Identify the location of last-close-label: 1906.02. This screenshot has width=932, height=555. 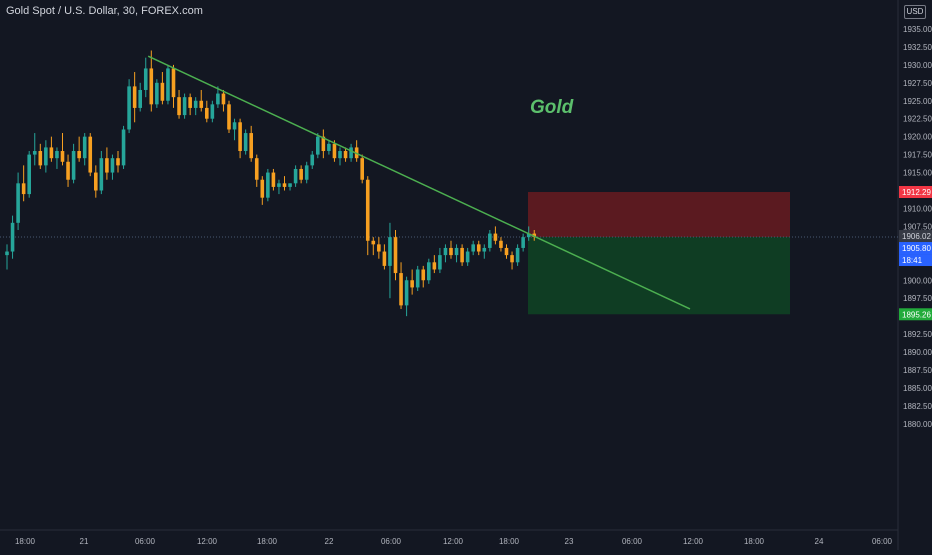
(915, 236).